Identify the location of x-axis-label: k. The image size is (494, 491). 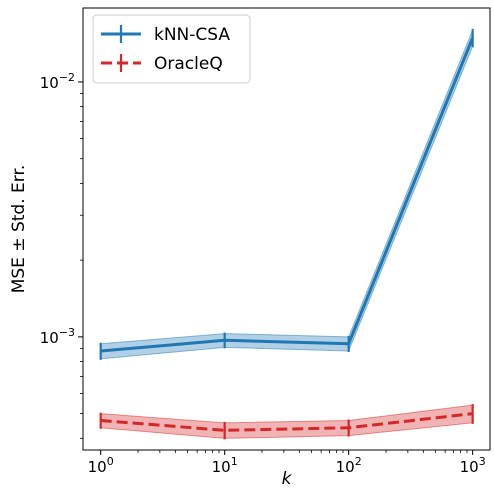
(287, 479).